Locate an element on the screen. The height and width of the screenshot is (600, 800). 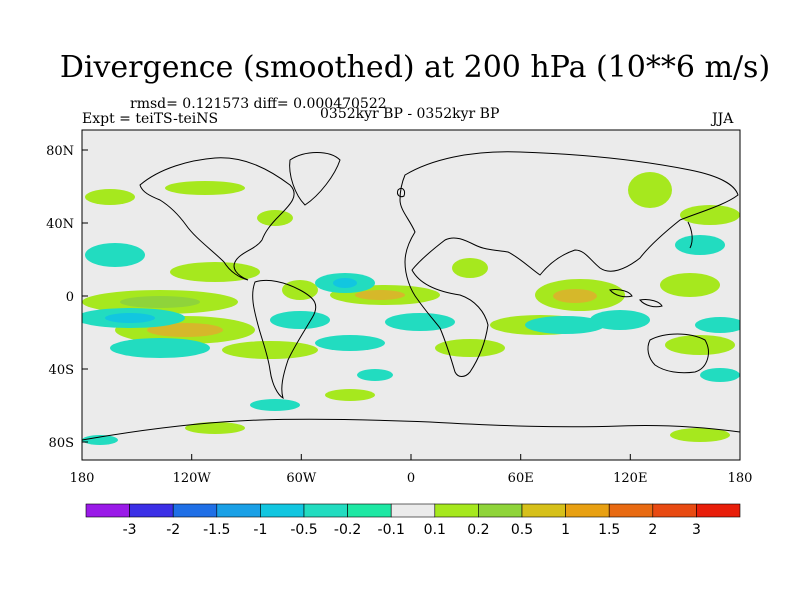
island-outline is located at coordinates (651, 303).